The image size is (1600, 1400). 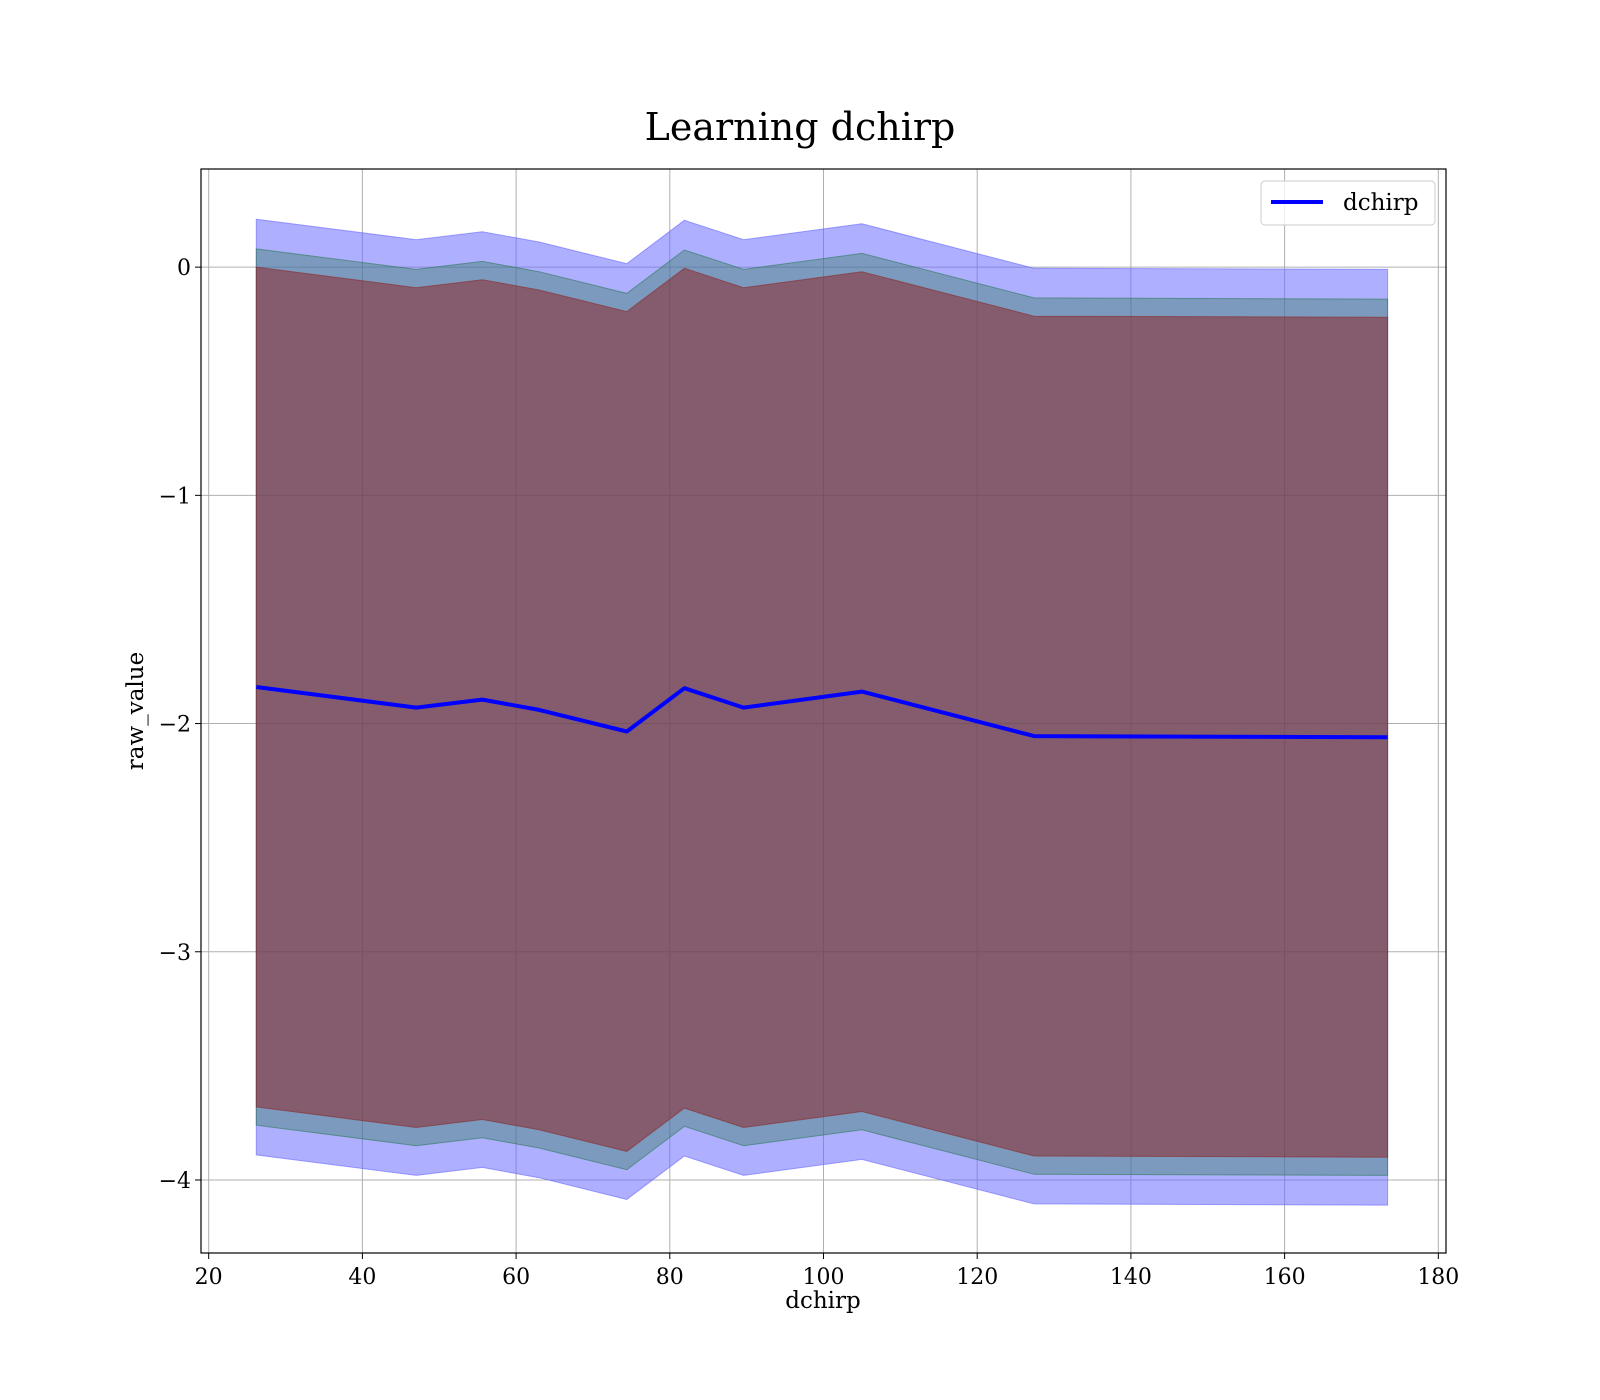 What do you see at coordinates (977, 1277) in the screenshot?
I see `x-tick-label: 120` at bounding box center [977, 1277].